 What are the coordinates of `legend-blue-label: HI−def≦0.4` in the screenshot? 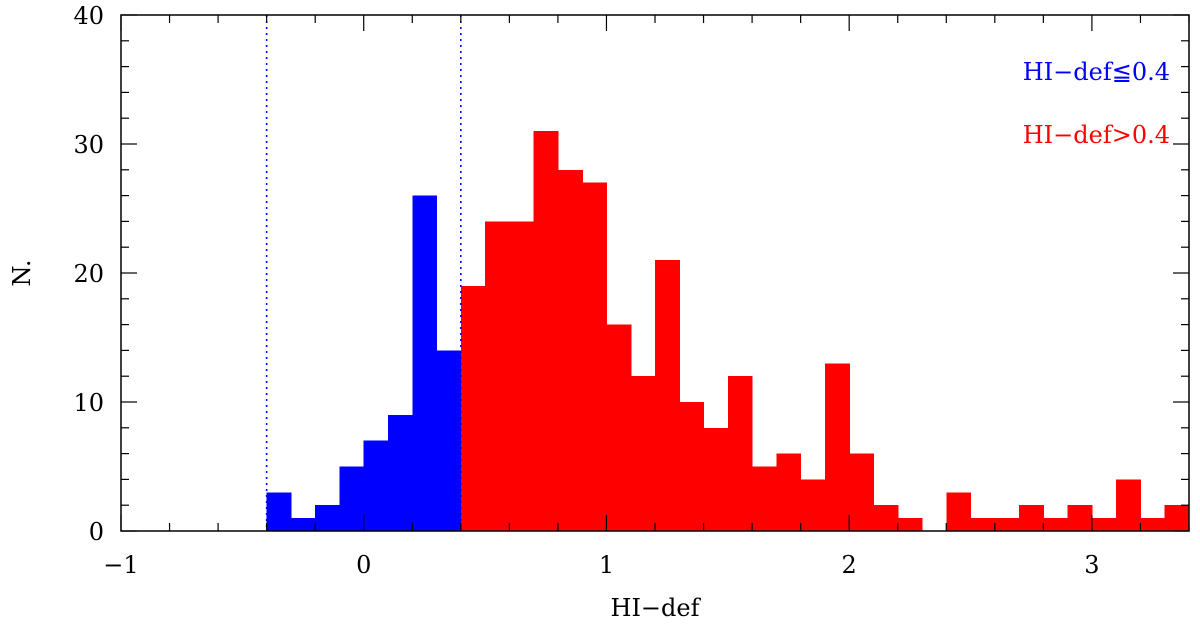 It's located at (1096, 72).